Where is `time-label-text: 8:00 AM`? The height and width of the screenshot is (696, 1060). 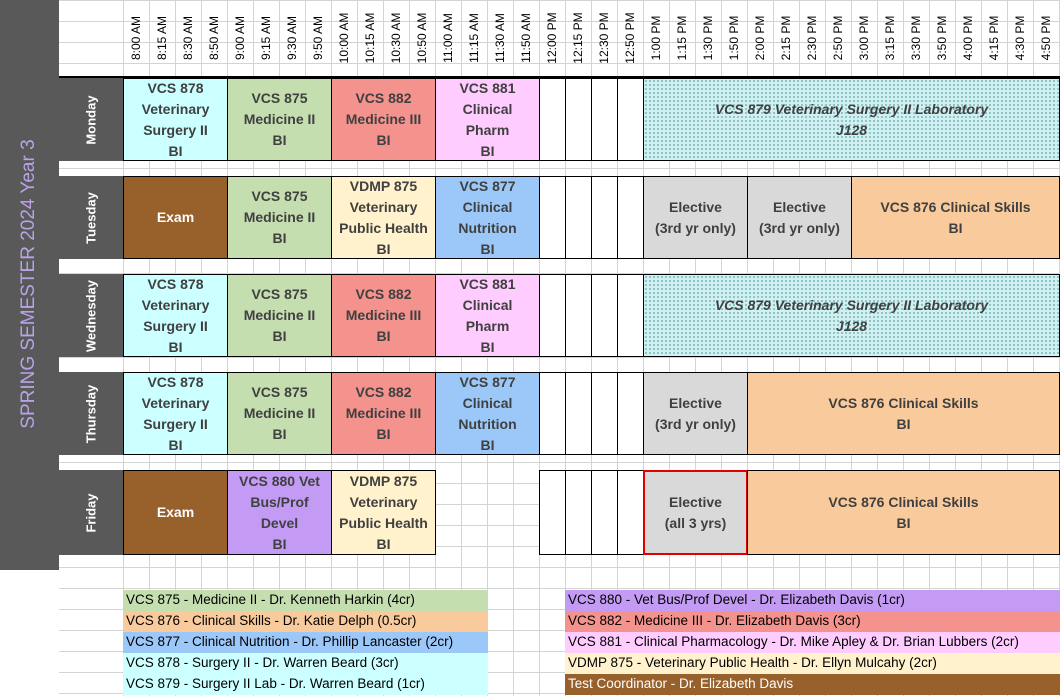 time-label-text: 8:00 AM is located at coordinates (136, 38).